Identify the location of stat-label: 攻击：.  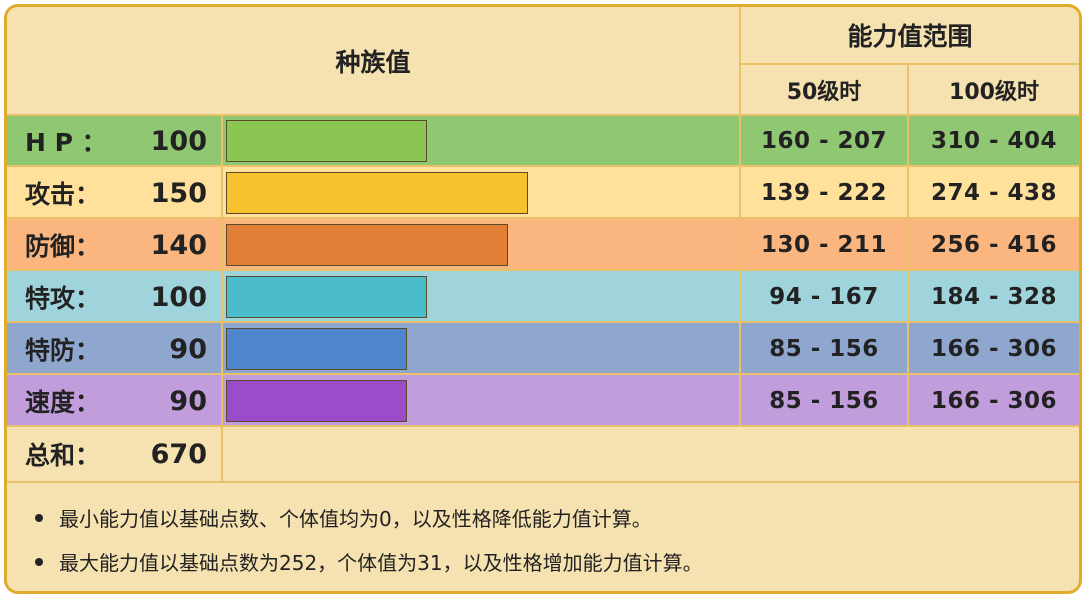
(63, 194).